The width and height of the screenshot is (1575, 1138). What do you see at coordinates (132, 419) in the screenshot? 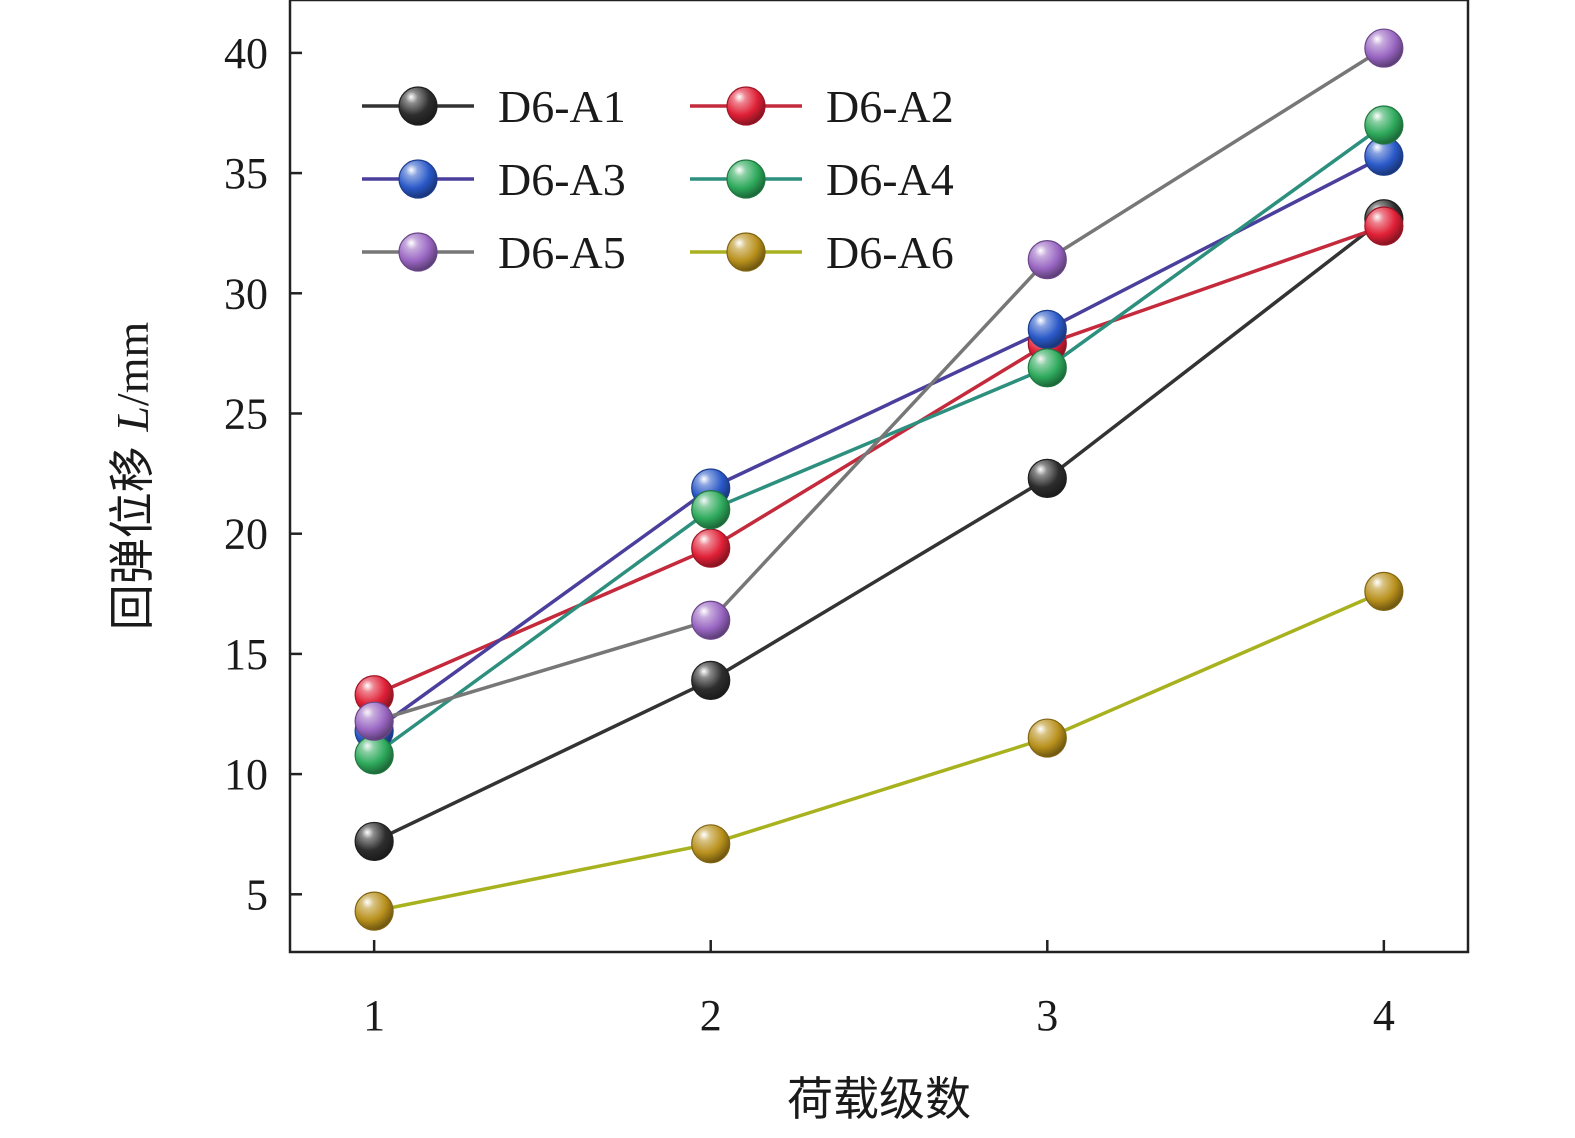
I see `y-axis-label-symbol: L` at bounding box center [132, 419].